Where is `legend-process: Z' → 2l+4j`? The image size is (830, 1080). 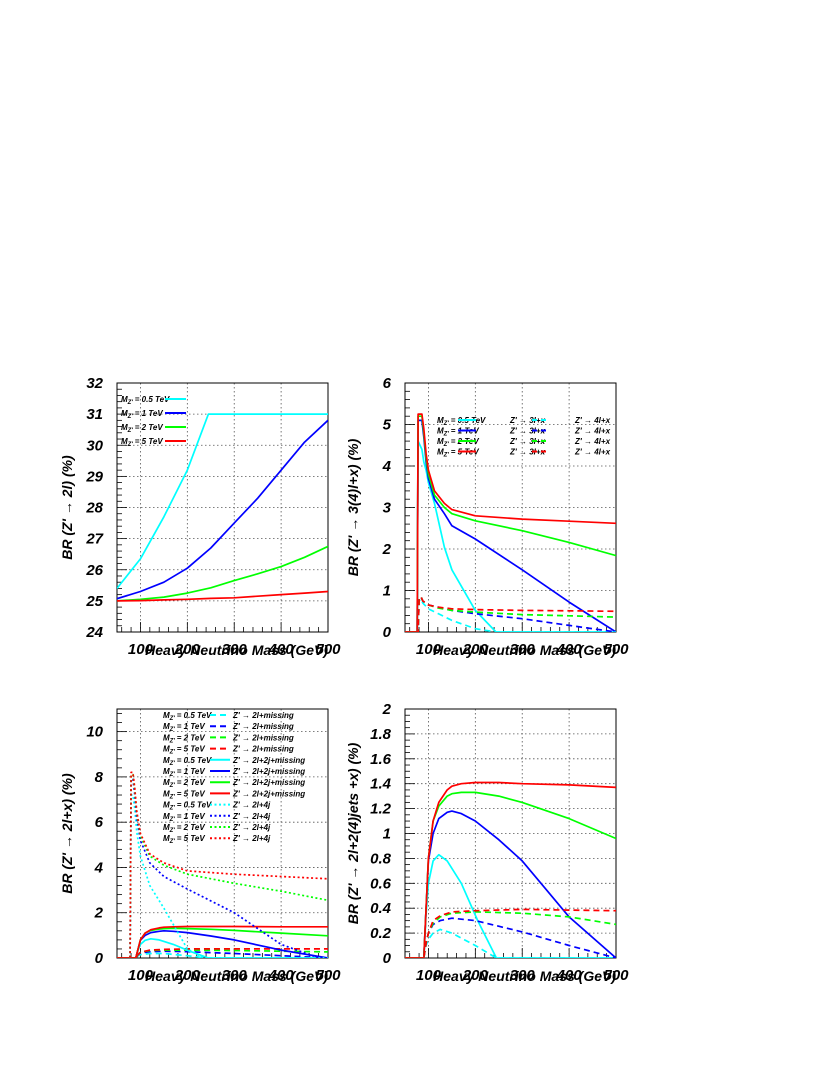 legend-process: Z' → 2l+4j is located at coordinates (251, 805).